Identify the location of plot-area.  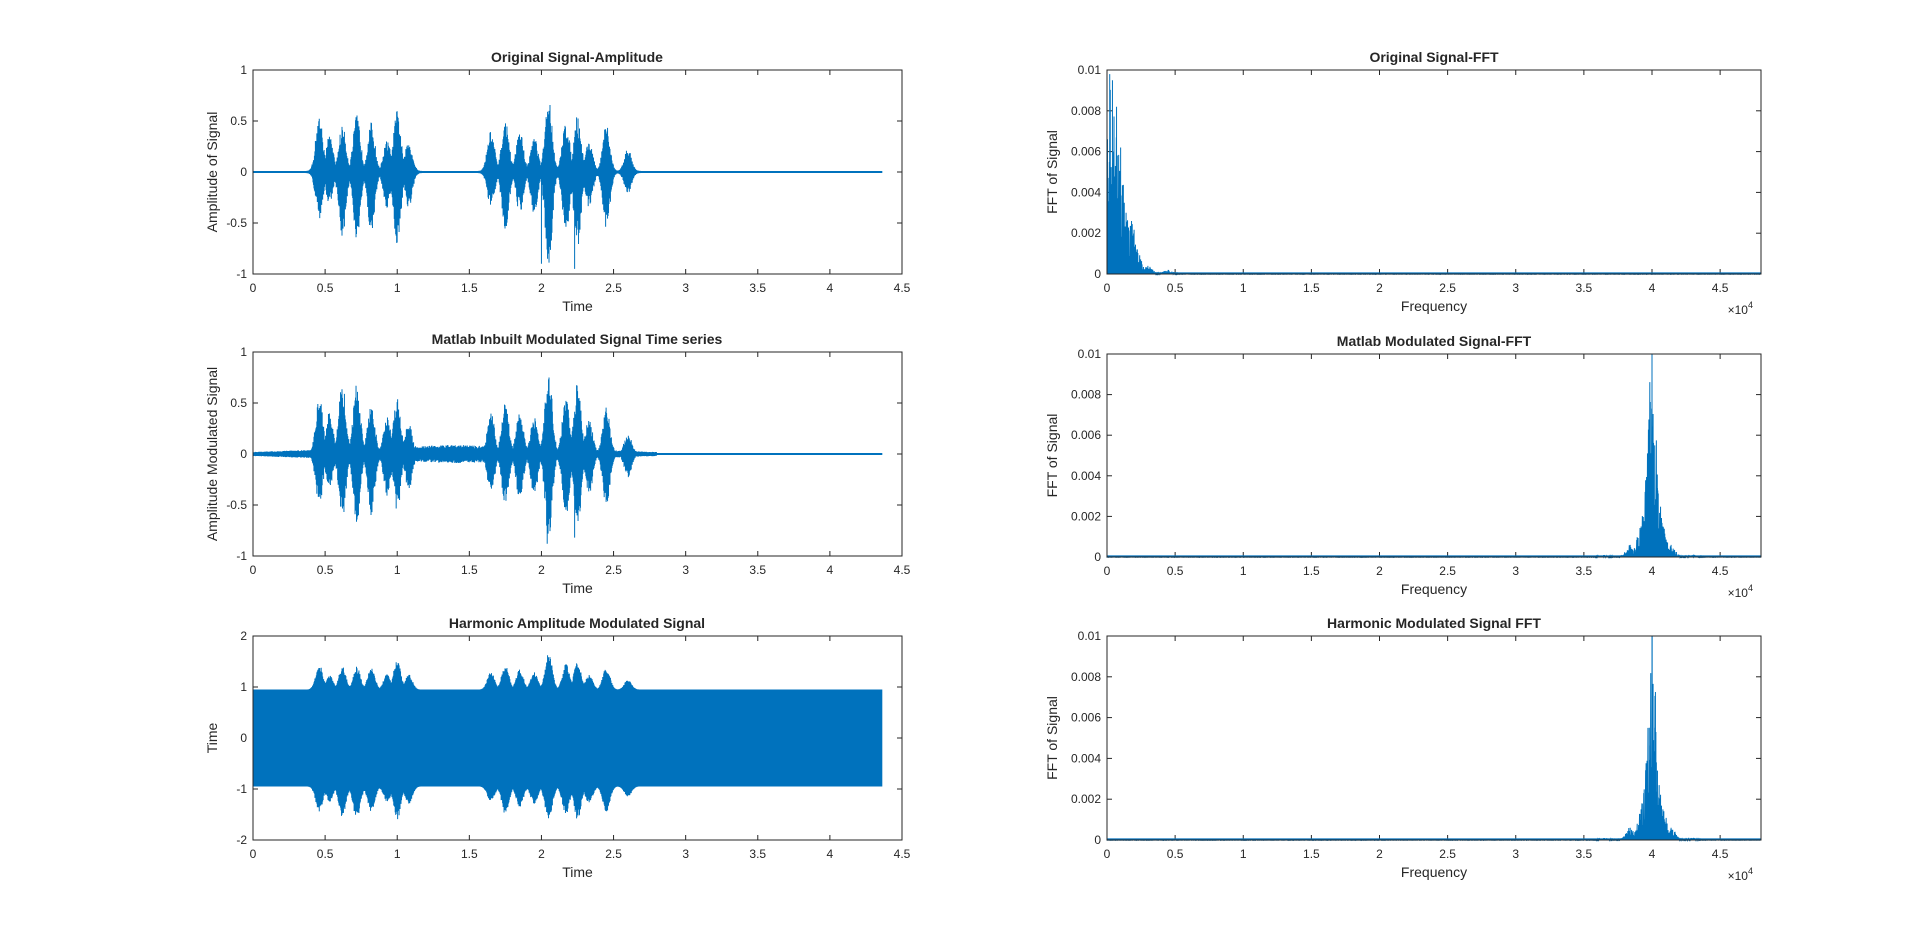
(1434, 172).